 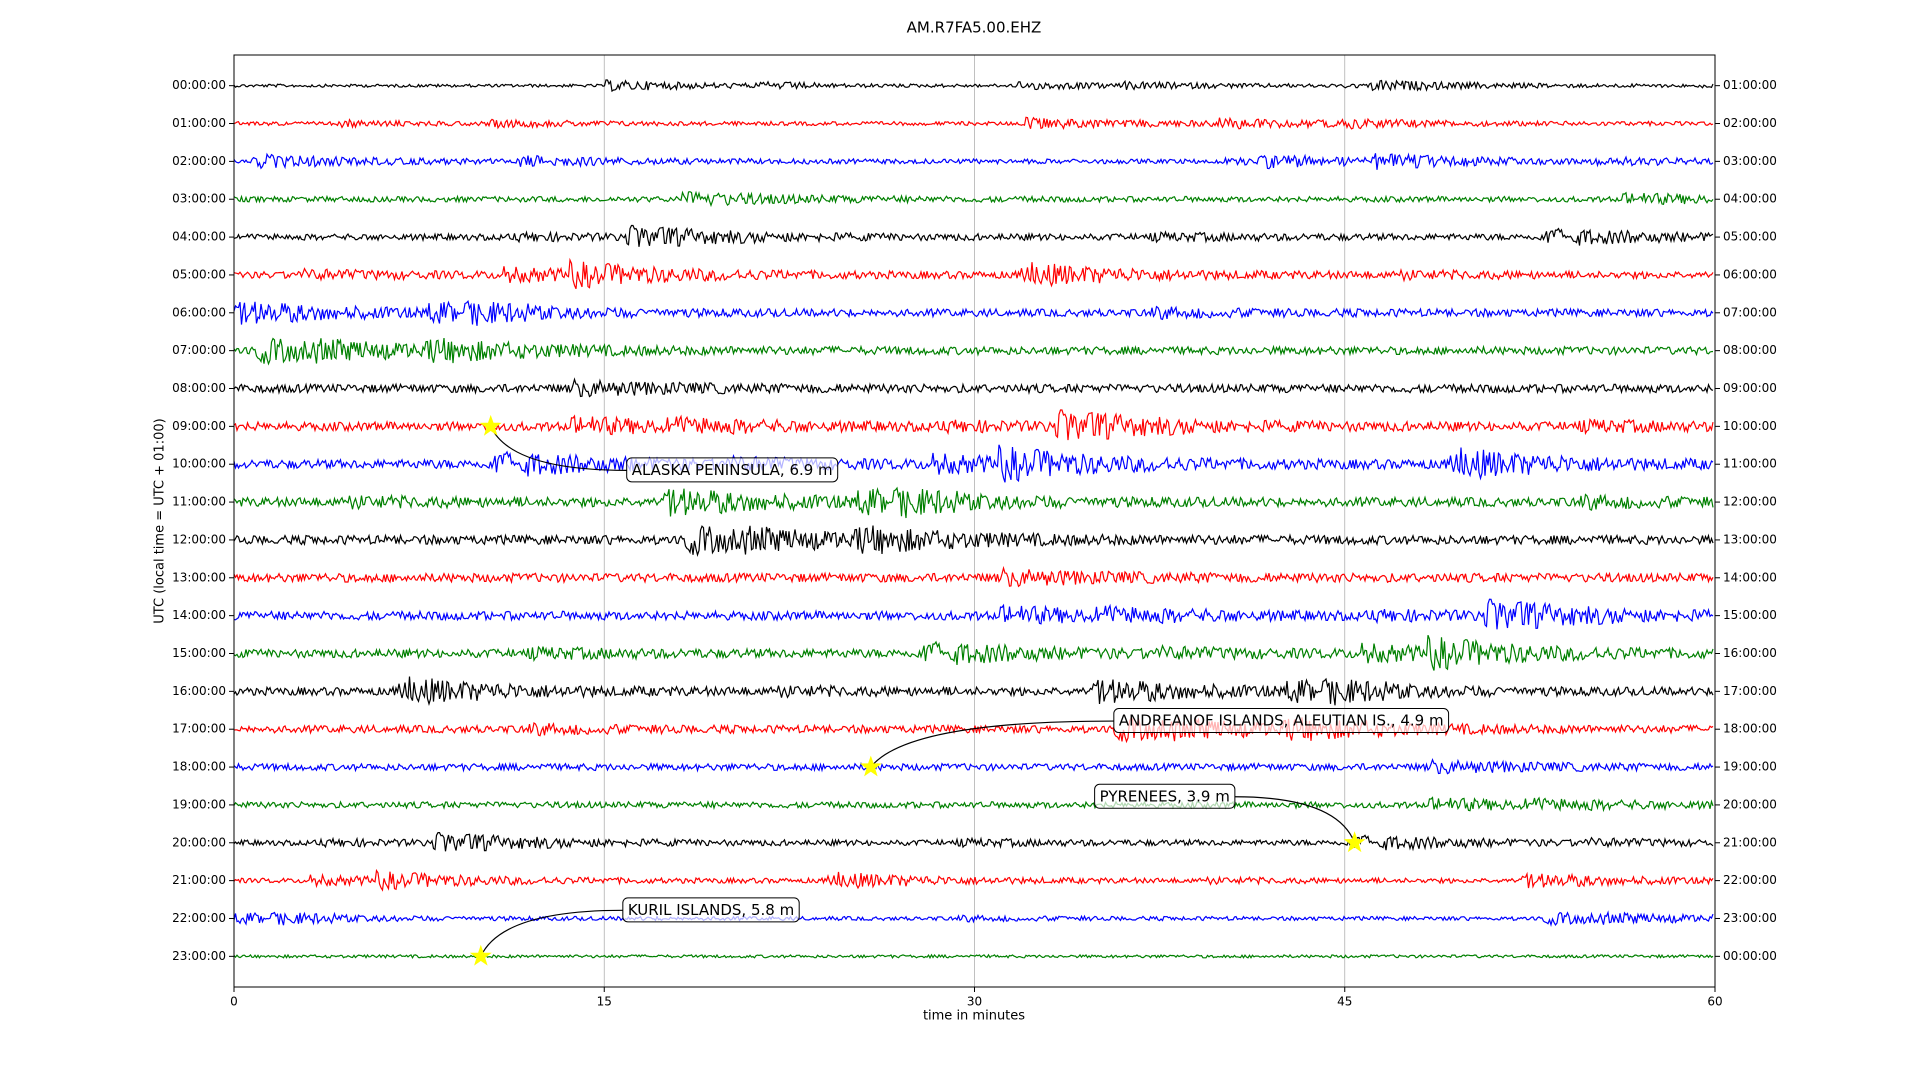 I want to click on y-tick-label-right: 07:00:00, so click(x=1750, y=312).